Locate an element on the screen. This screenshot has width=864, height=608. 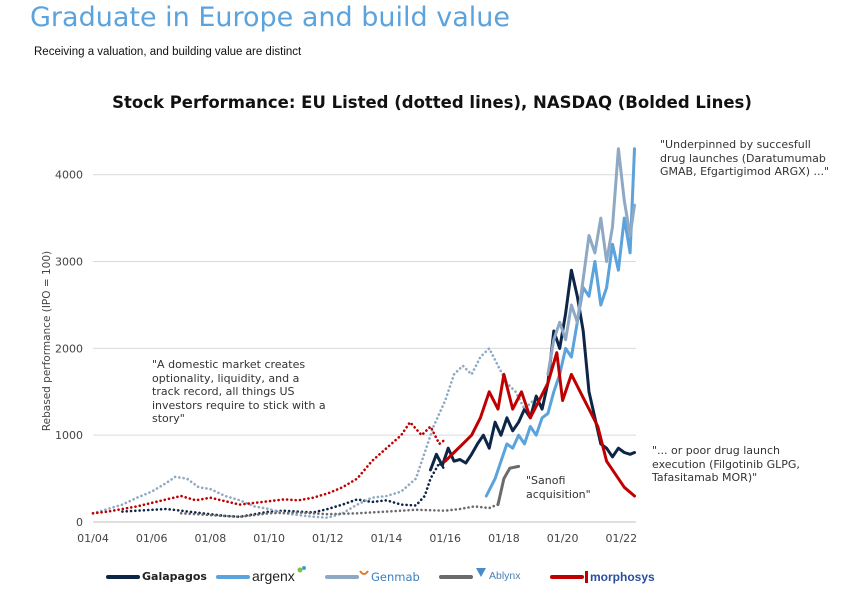
x-tick-label: 01/16 is located at coordinates (445, 538).